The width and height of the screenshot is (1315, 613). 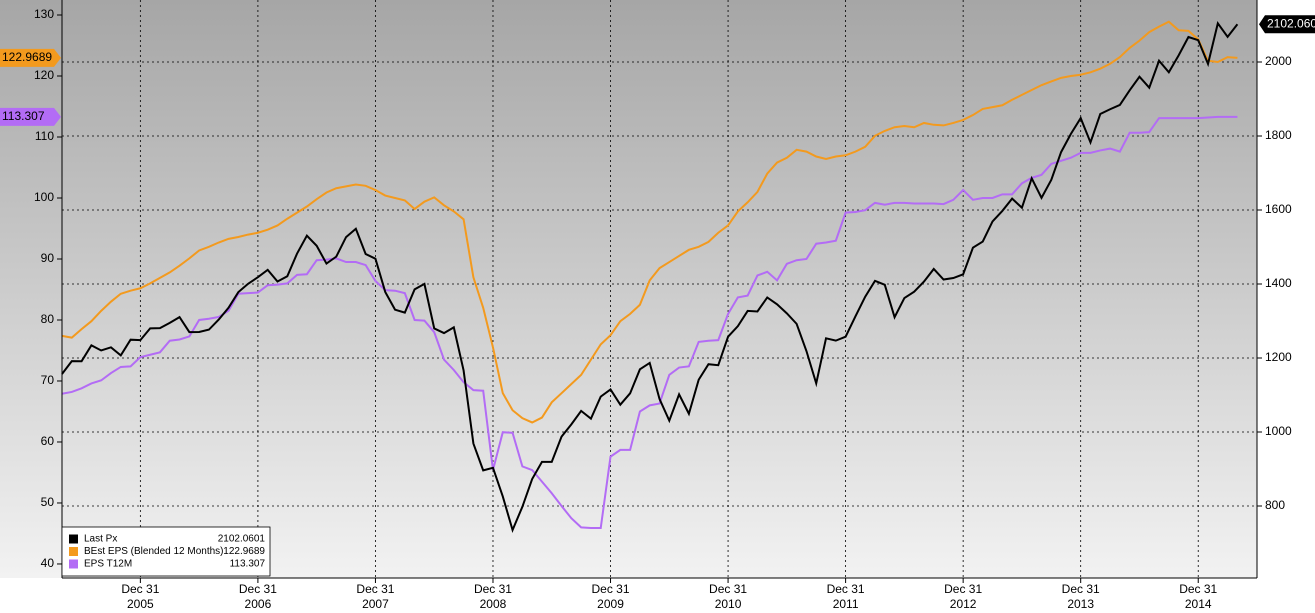 I want to click on y-tick-label: 70, so click(x=48, y=380).